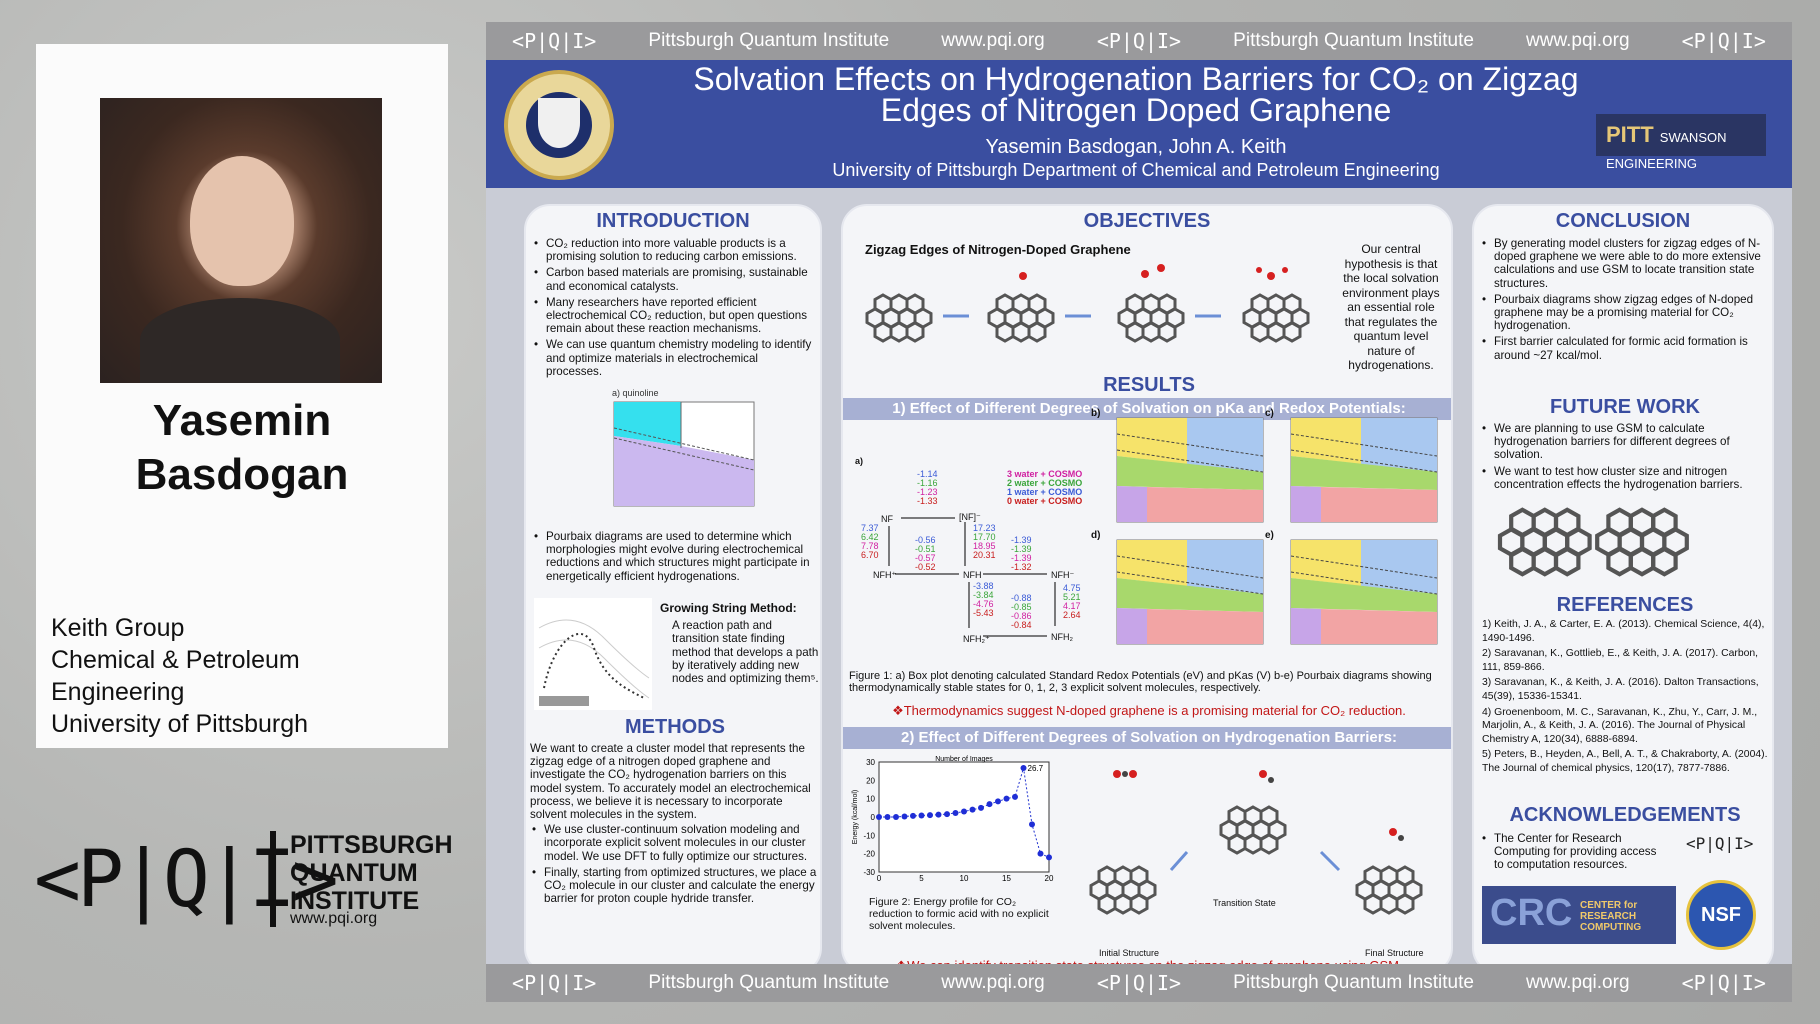  What do you see at coordinates (1072, 615) in the screenshot?
I see `value-values_br-3: 2.64` at bounding box center [1072, 615].